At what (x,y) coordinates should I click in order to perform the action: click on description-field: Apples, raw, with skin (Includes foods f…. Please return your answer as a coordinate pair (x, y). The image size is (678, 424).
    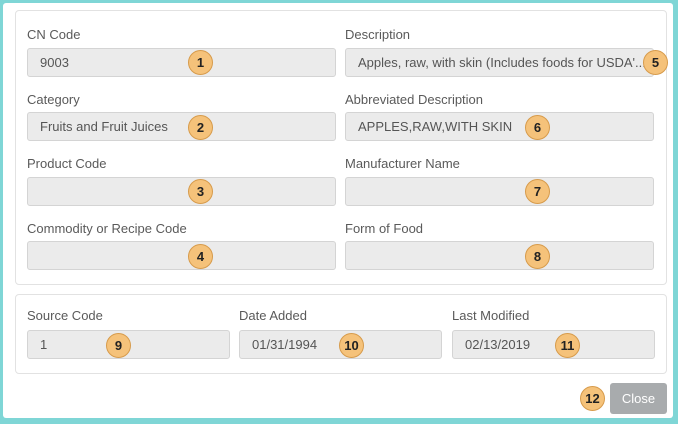
    Looking at the image, I should click on (499, 62).